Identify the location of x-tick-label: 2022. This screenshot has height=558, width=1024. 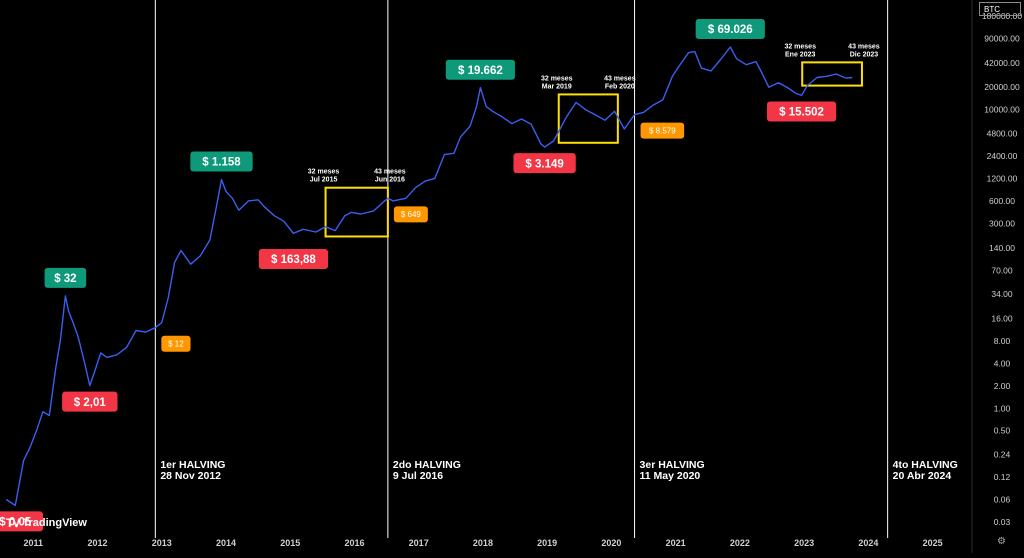
(740, 543).